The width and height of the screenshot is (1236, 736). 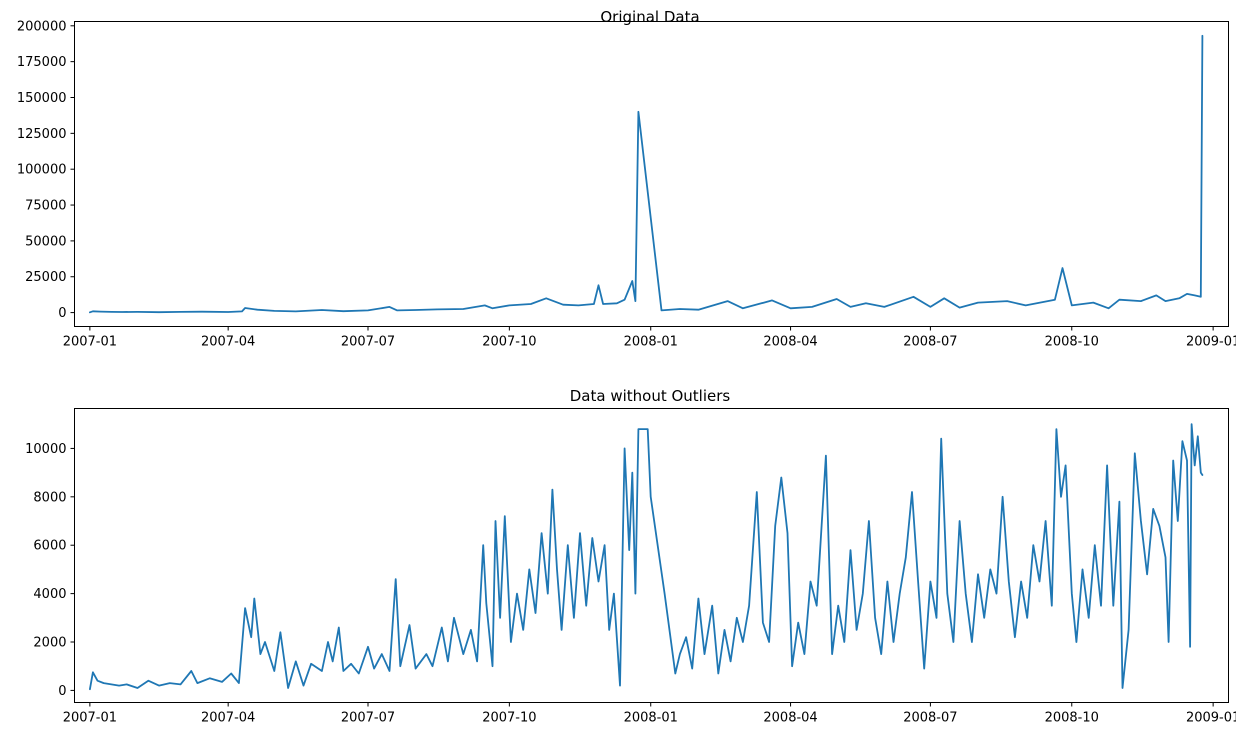 What do you see at coordinates (42, 26) in the screenshot?
I see `original-data-y-tick-label-8: 200000` at bounding box center [42, 26].